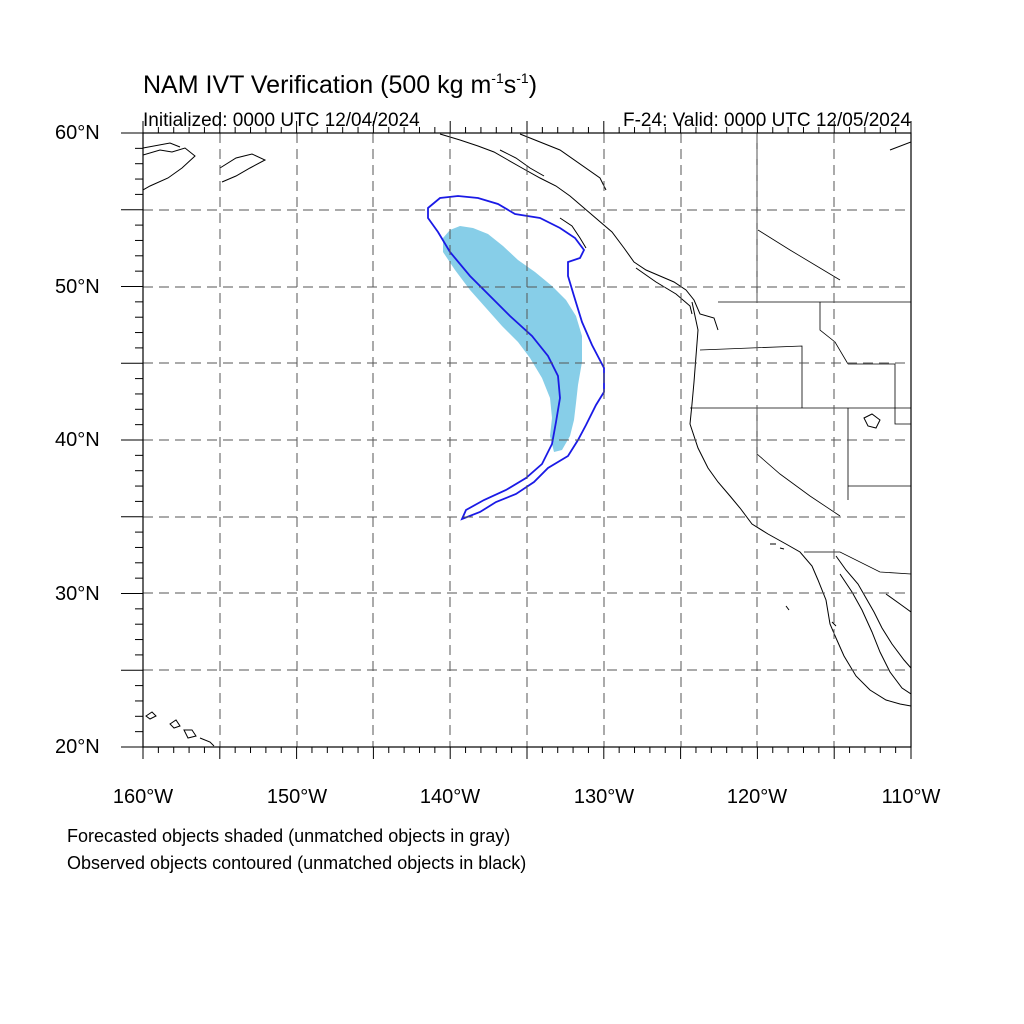  Describe the element at coordinates (340, 84) in the screenshot. I see `chart-title: NAM IVT Verification (500 kg m-1s-1)` at that location.